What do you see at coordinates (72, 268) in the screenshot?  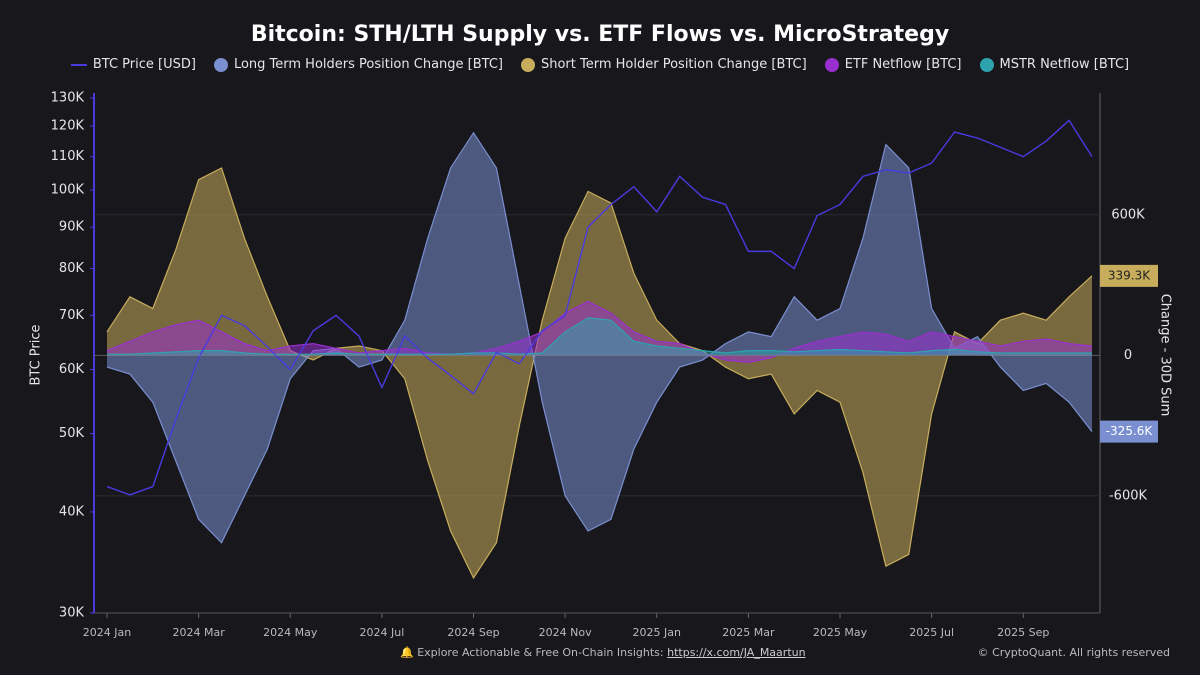 I see `y-tick-label: 80K` at bounding box center [72, 268].